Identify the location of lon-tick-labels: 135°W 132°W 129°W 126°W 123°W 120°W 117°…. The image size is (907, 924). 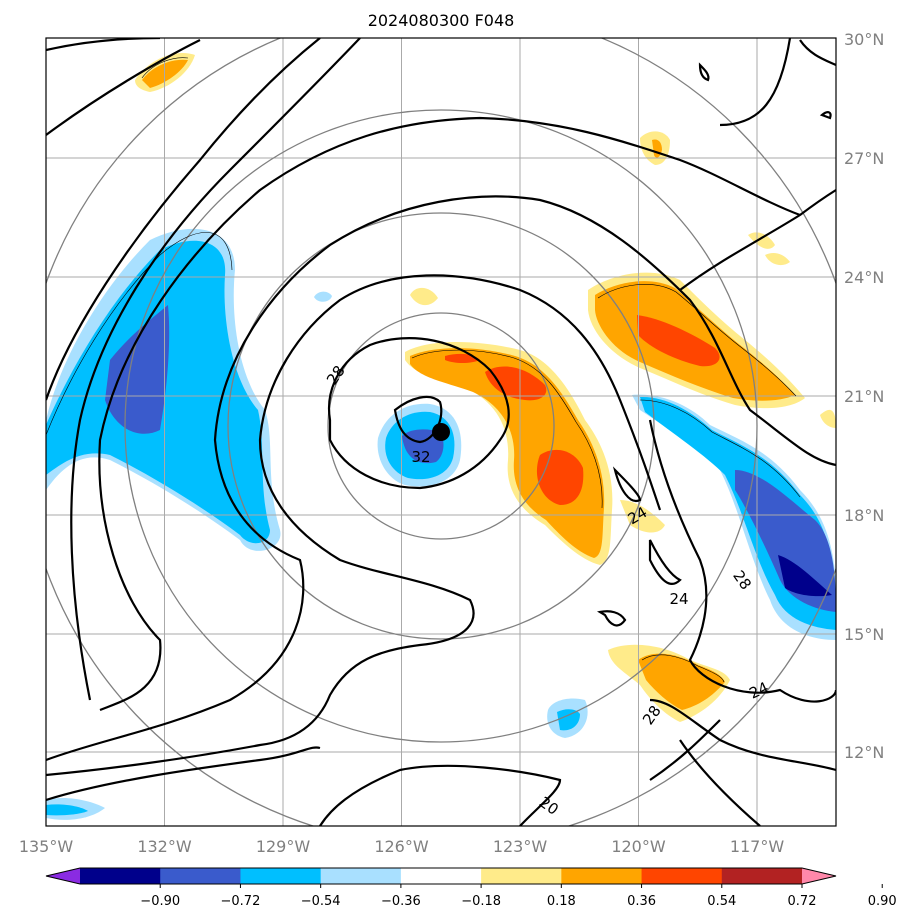
(402, 846).